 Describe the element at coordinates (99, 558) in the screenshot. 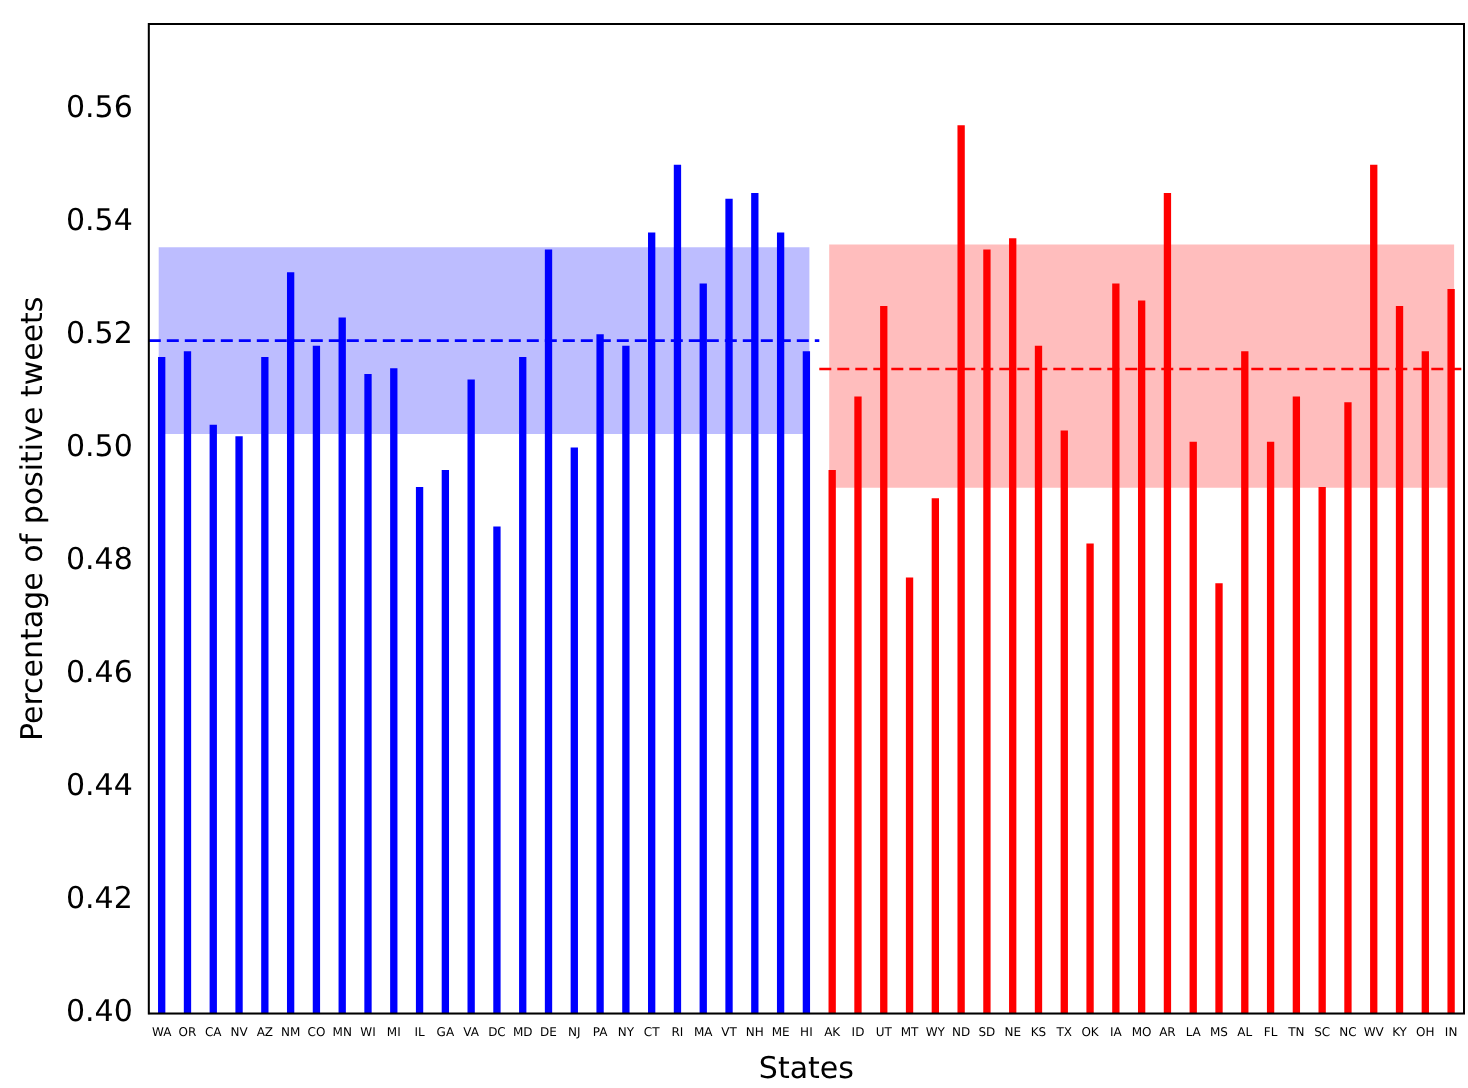

I see `y-tick-label: 0.48` at that location.